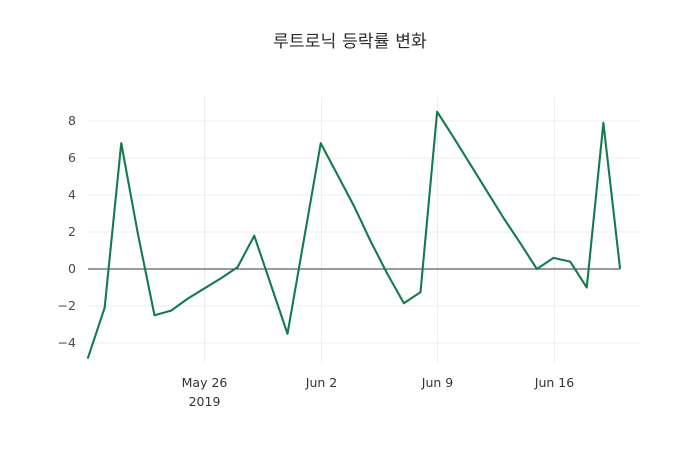 The width and height of the screenshot is (700, 450). Describe the element at coordinates (437, 382) in the screenshot. I see `x-axis-tick-label: Jun 9` at that location.